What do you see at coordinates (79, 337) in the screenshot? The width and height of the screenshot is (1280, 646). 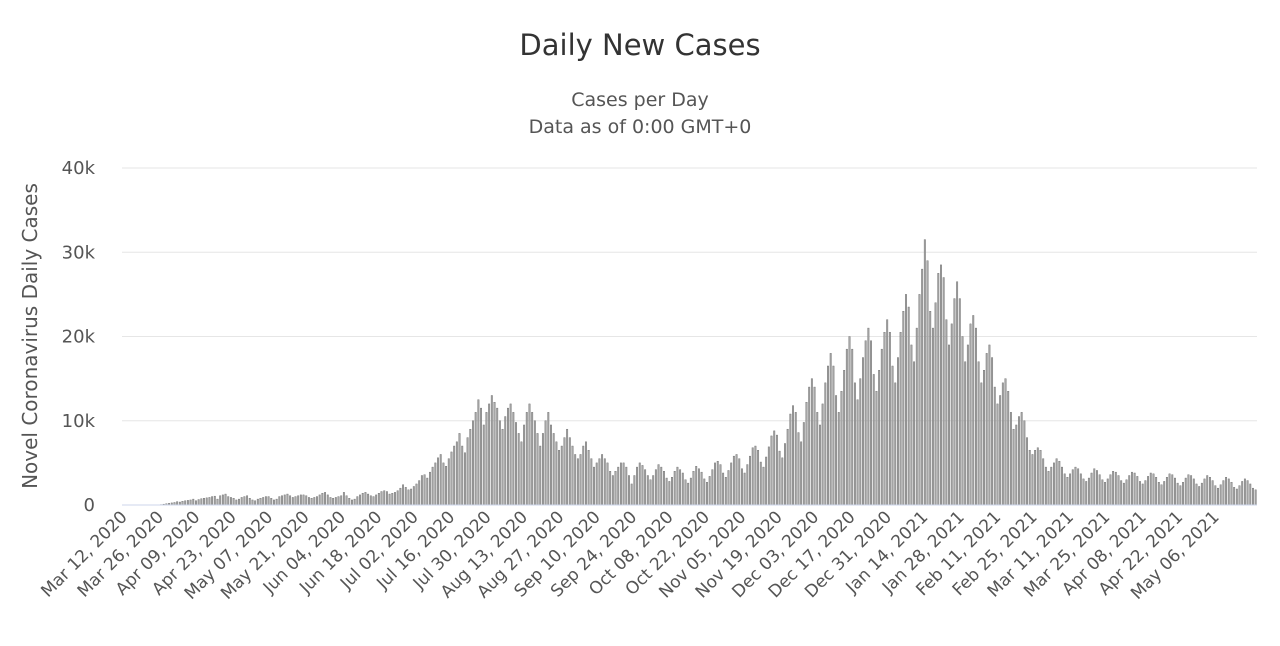 I see `y-axis-ticks: 0 10k 20k 30k 40k` at bounding box center [79, 337].